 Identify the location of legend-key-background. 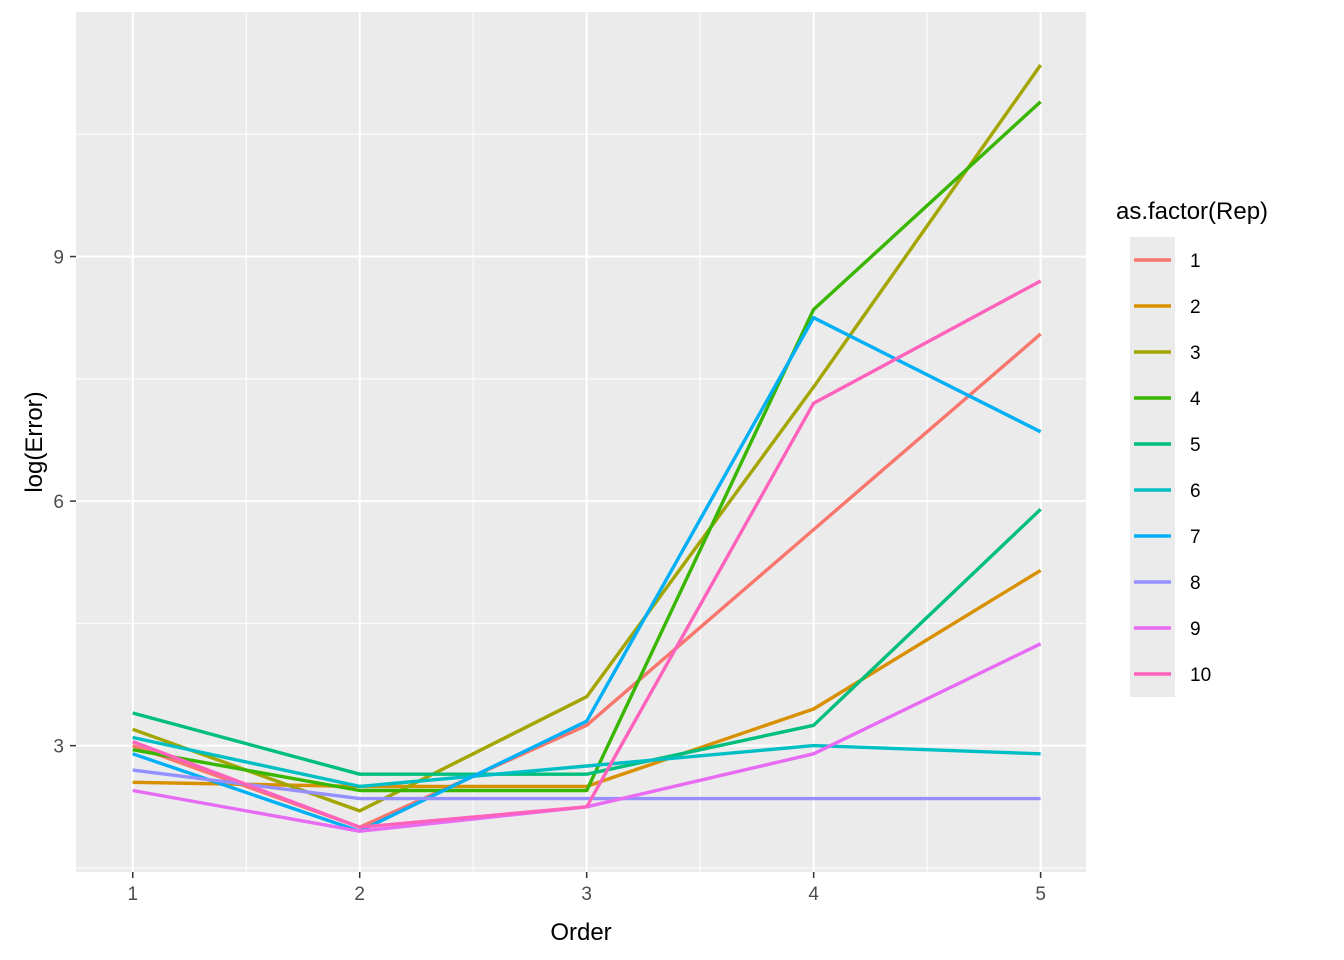
(1152, 467).